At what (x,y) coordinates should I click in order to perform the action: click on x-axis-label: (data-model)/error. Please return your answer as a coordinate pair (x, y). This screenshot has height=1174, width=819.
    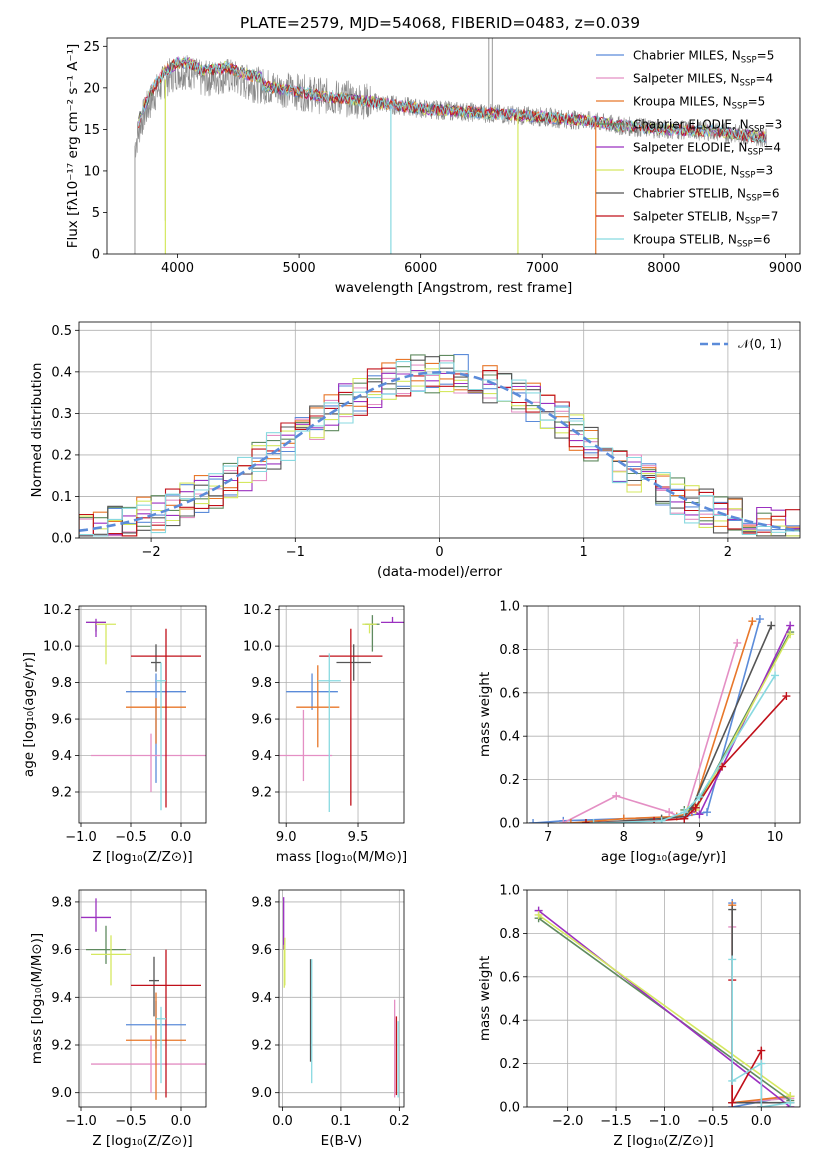
    Looking at the image, I should click on (440, 572).